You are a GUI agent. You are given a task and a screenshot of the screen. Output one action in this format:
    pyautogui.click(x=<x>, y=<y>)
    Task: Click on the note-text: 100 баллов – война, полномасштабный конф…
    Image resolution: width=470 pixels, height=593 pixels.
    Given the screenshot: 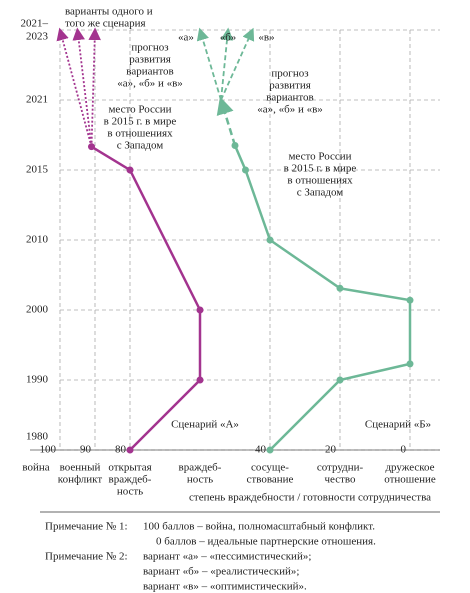 What is the action you would take?
    pyautogui.click(x=259, y=527)
    